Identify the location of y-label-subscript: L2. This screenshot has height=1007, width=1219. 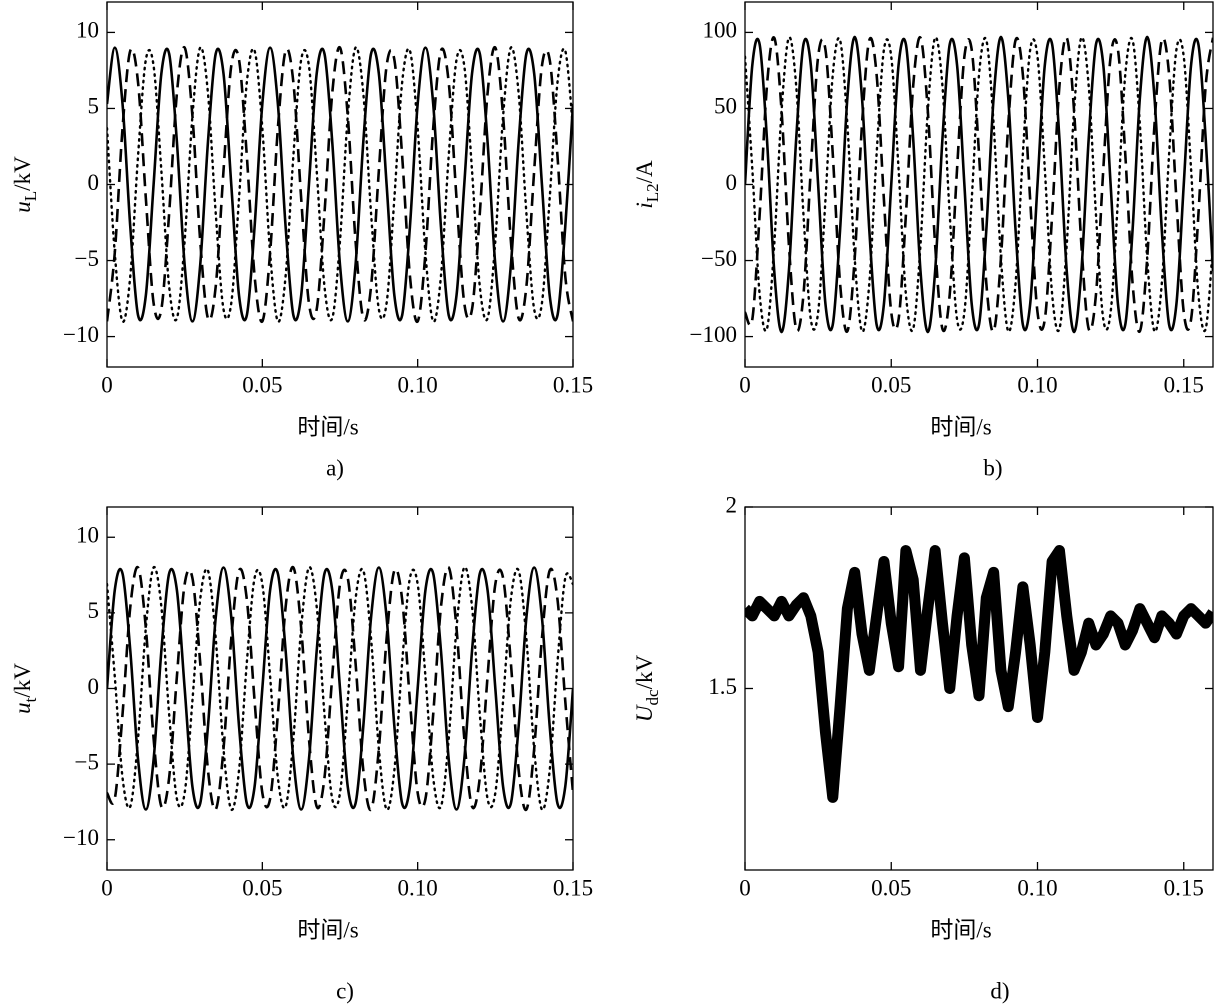
(652, 192).